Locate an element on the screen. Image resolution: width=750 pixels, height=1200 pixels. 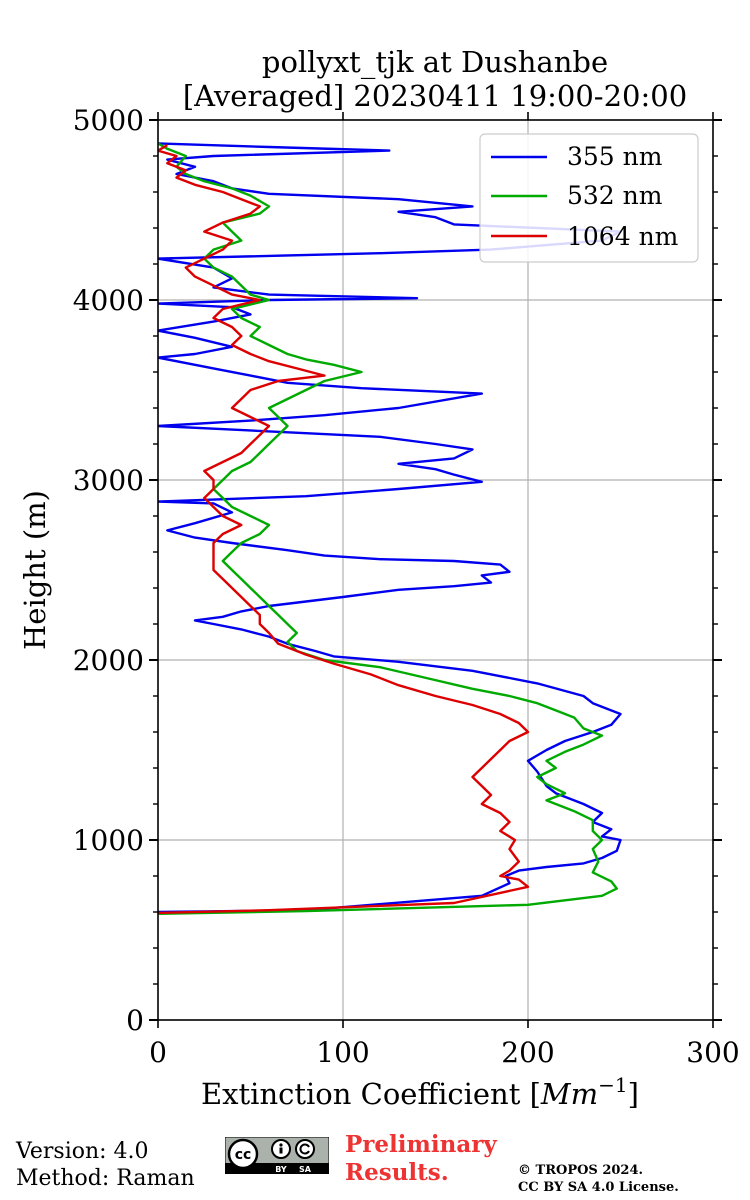
cc-by-text: BY is located at coordinates (281, 1169).